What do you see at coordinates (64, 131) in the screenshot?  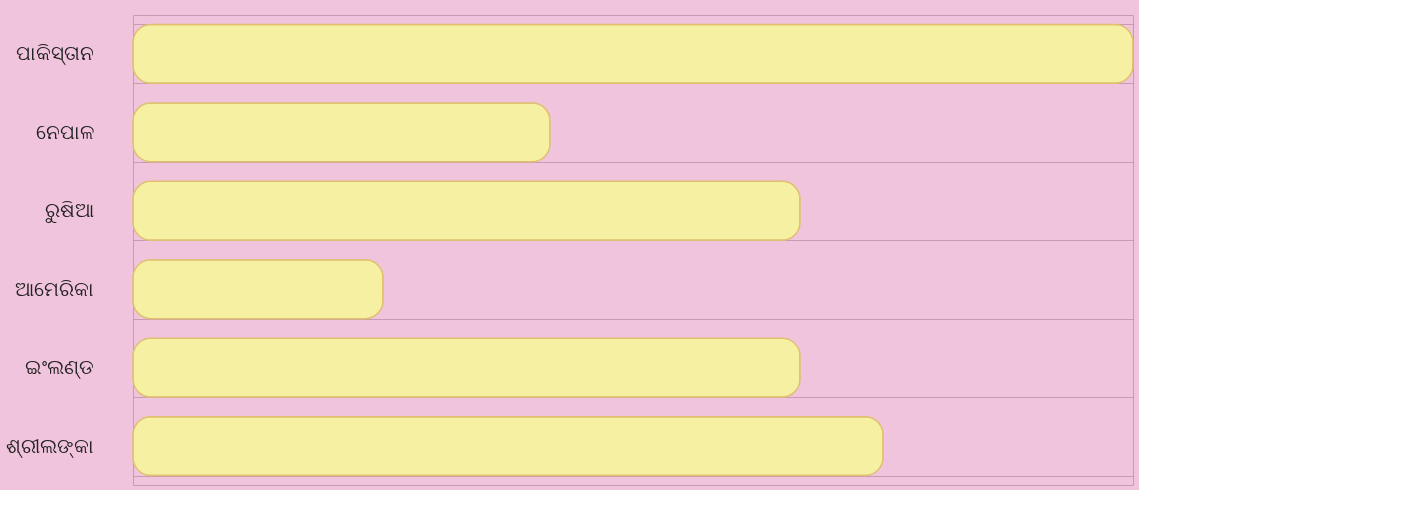 I see `y-tick-label: ନେପାଳ` at bounding box center [64, 131].